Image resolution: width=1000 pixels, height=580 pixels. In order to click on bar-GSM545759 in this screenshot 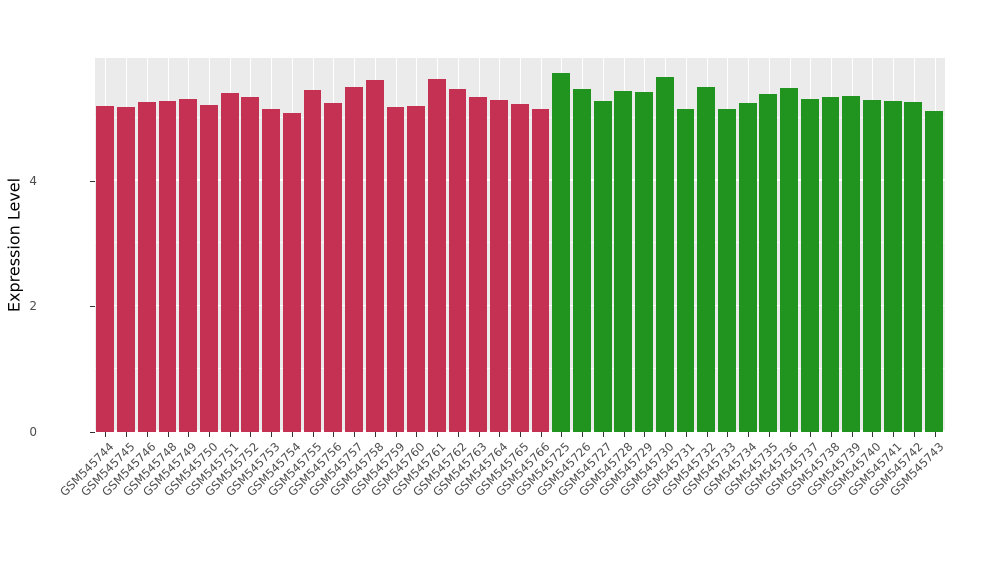, I will do `click(395, 269)`.